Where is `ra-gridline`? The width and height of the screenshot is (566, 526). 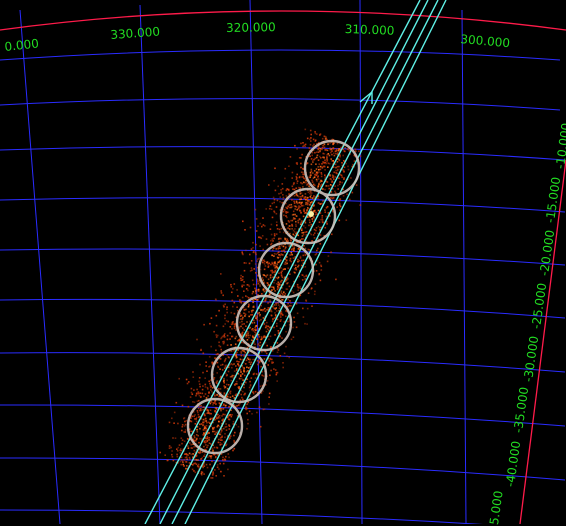 ra-gridline is located at coordinates (464, 266).